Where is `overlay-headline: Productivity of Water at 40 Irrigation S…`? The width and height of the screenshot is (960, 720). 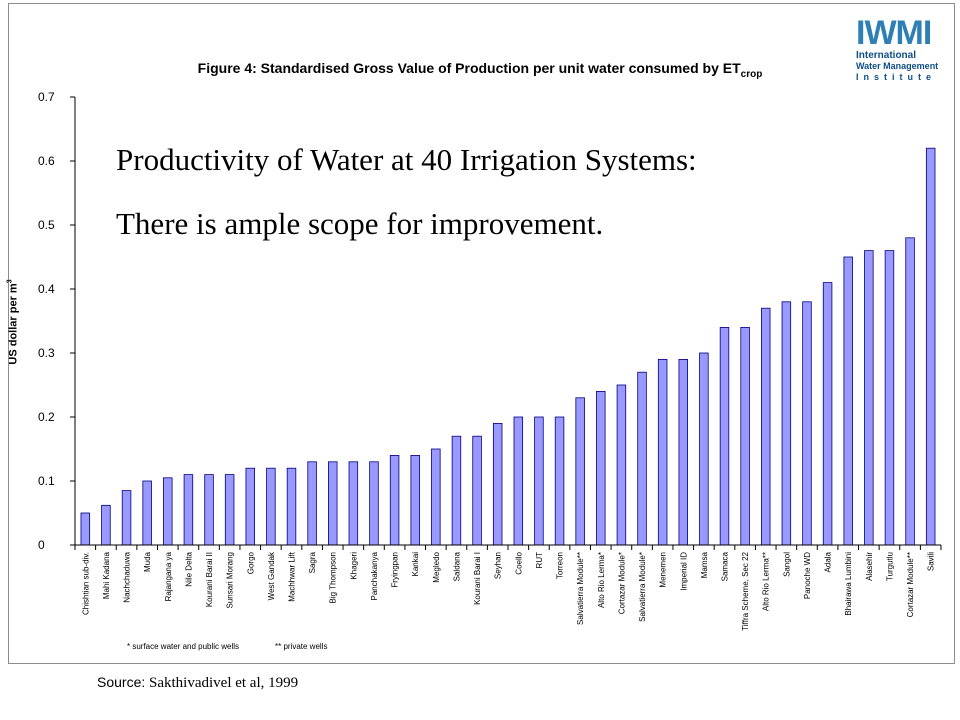 overlay-headline: Productivity of Water at 40 Irrigation S… is located at coordinates (406, 159).